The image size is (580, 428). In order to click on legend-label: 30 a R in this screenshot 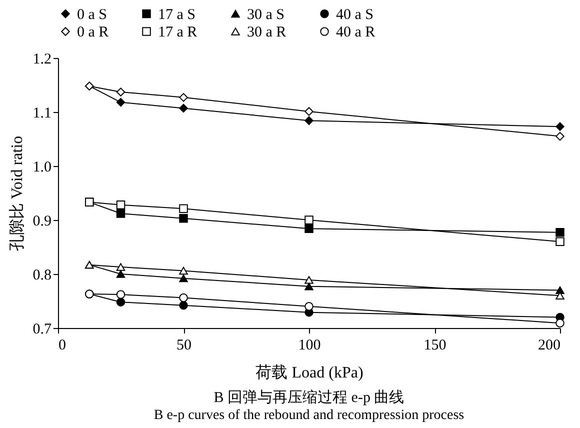, I will do `click(266, 32)`.